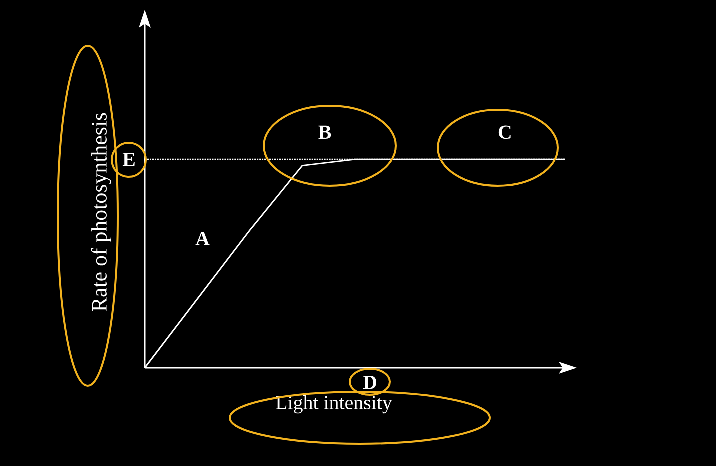 The image size is (716, 466). Describe the element at coordinates (101, 212) in the screenshot. I see `y-axis-title: Rate of photosynthesis` at that location.